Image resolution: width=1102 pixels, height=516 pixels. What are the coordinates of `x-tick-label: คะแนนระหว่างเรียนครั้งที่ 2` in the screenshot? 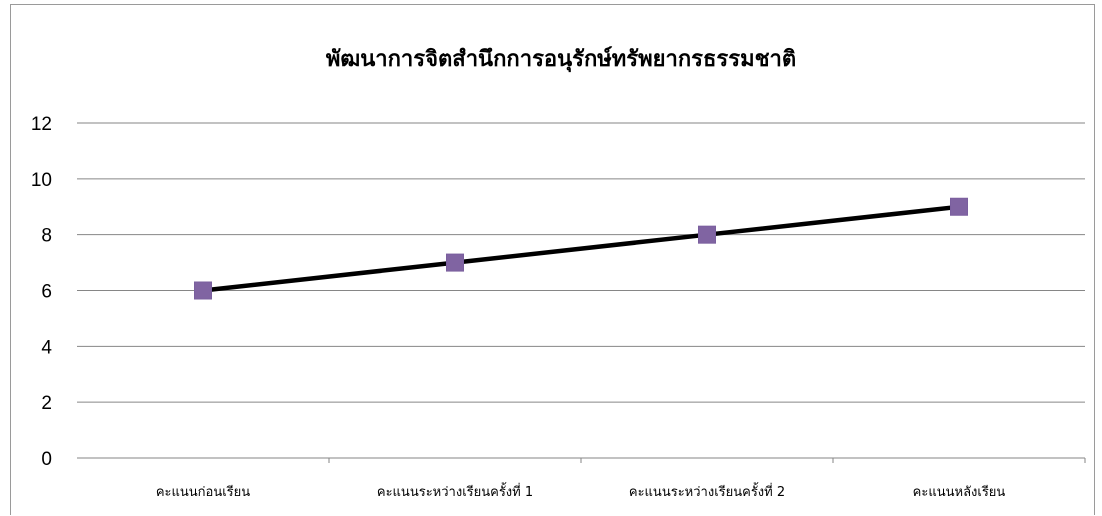 It's located at (707, 491).